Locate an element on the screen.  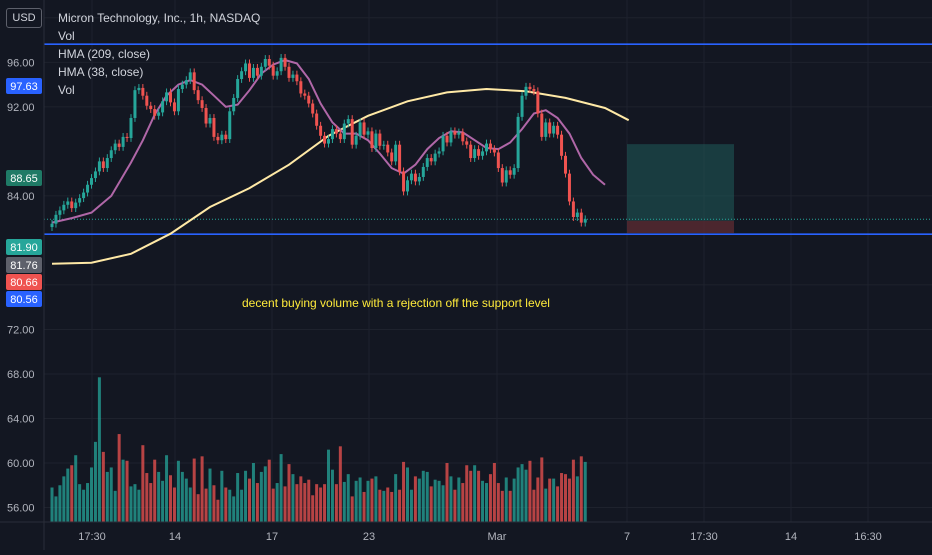
x-tick-label: Mar is located at coordinates (497, 537).